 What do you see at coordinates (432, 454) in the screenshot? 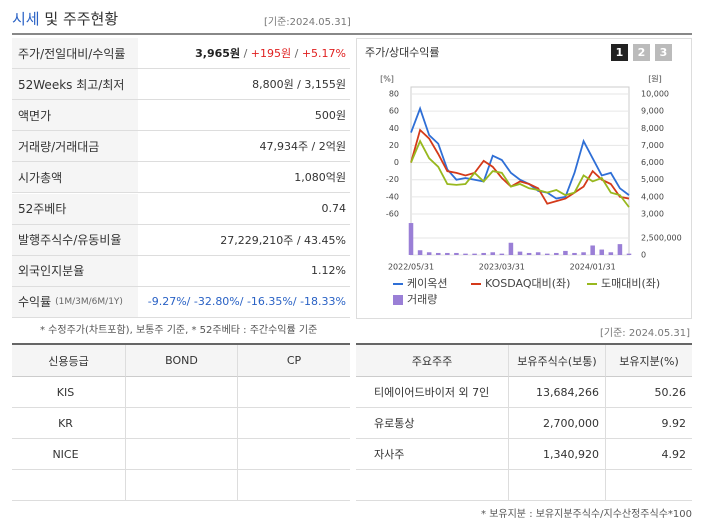
I see `table-cell: 자사주` at bounding box center [432, 454].